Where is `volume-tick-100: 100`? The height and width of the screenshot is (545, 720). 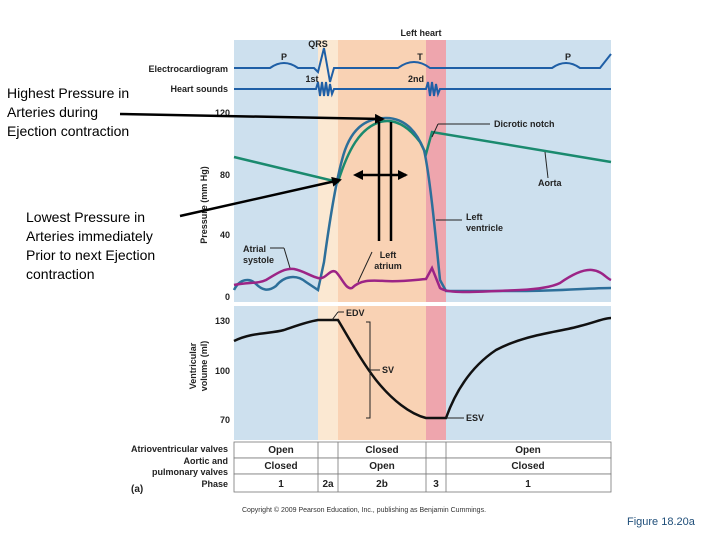 volume-tick-100: 100 is located at coordinates (222, 371).